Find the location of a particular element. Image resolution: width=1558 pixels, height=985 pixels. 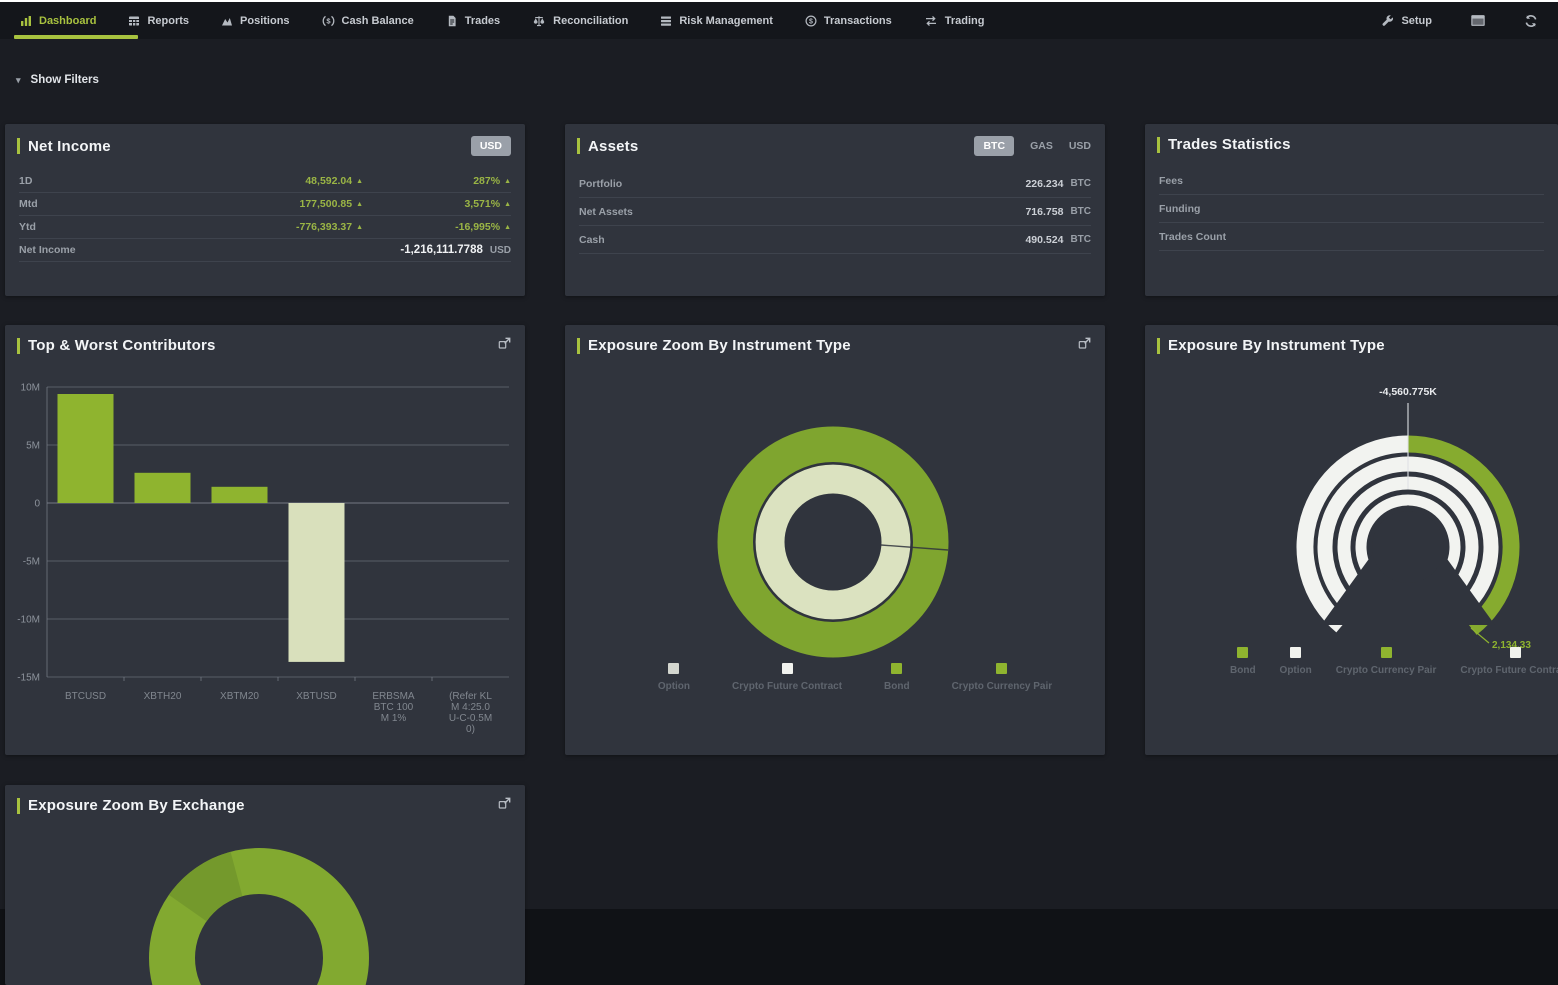

x-tick-label: XBTH20 is located at coordinates (163, 696).